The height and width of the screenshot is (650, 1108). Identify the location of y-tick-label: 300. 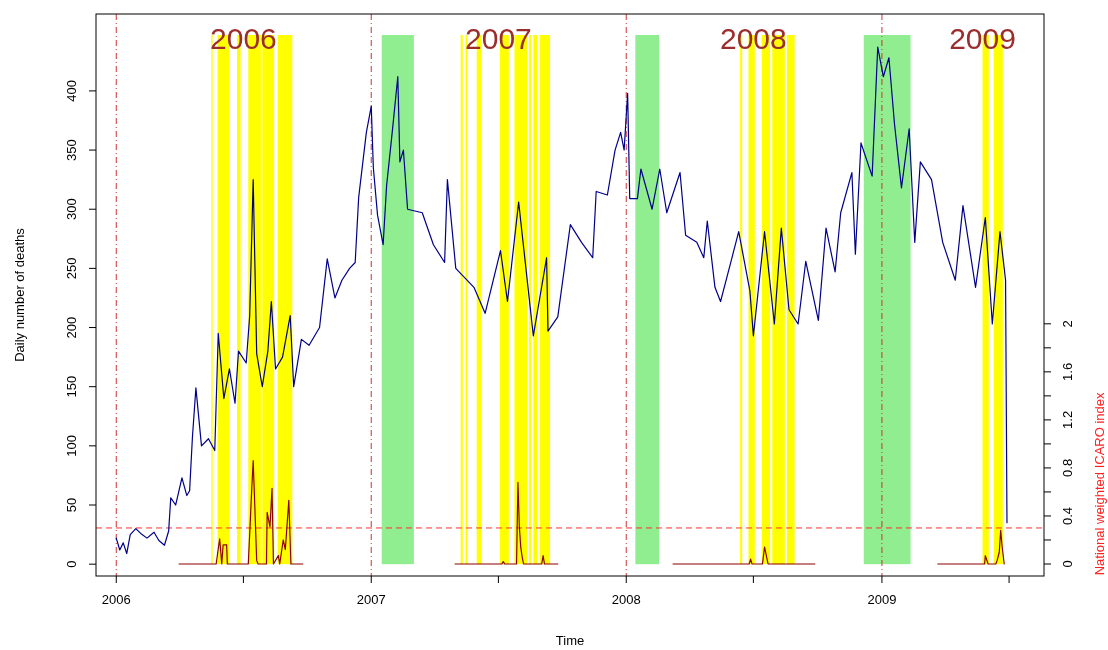
(71, 209).